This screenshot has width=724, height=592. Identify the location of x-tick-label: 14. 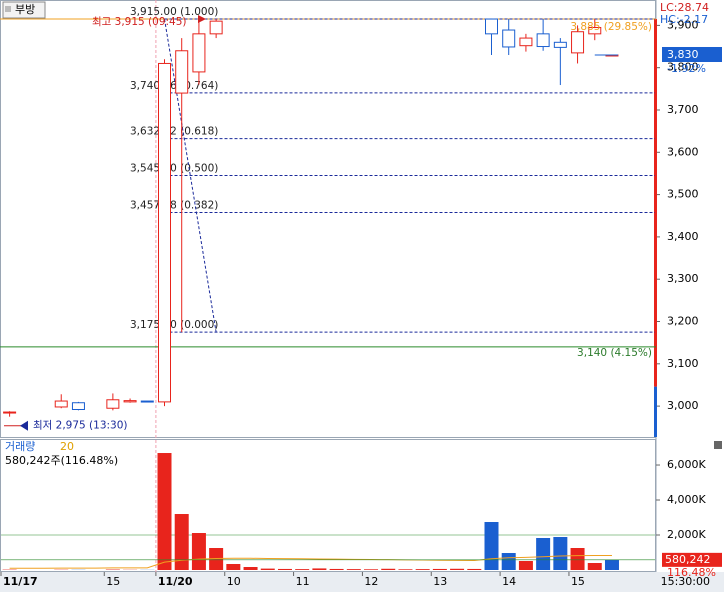
(509, 581).